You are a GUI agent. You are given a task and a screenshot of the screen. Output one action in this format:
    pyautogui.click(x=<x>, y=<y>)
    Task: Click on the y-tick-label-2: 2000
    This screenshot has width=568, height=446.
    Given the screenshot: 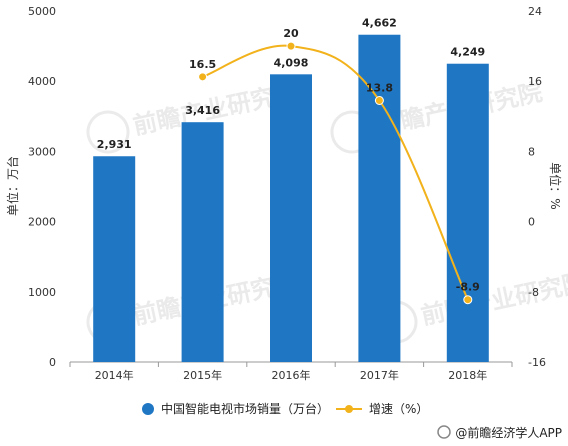 What is the action you would take?
    pyautogui.click(x=42, y=222)
    